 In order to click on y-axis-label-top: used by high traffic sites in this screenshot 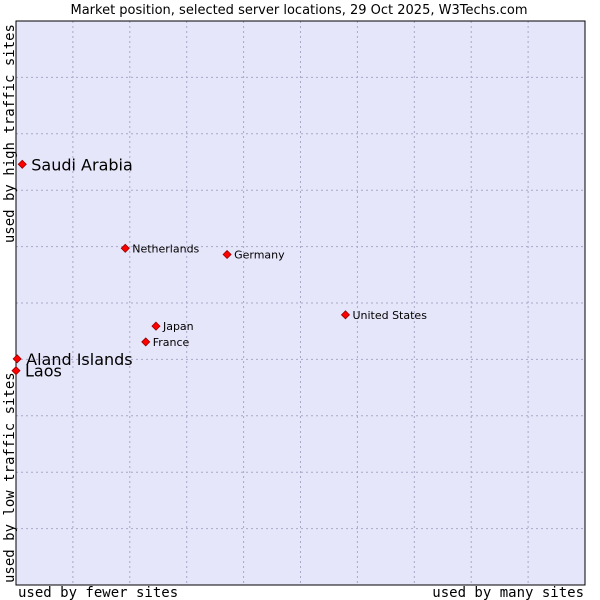, I will do `click(10, 133)`.